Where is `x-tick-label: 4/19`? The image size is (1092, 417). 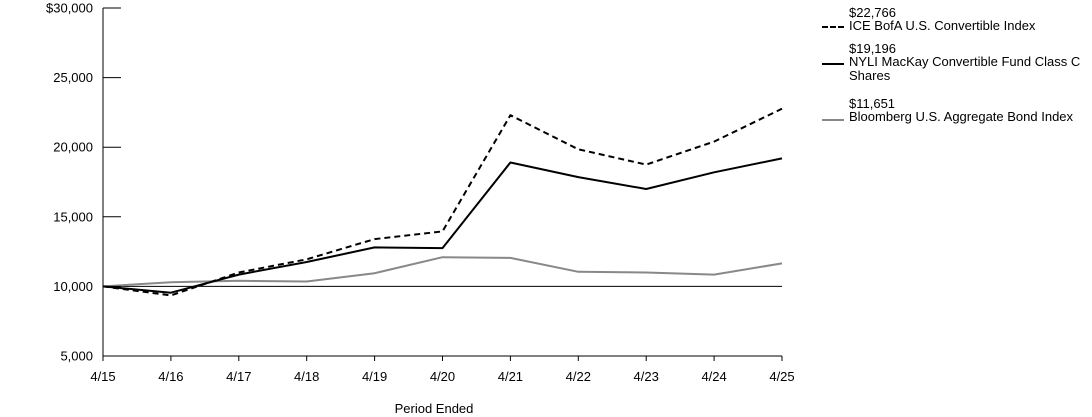
x-tick-label: 4/19 is located at coordinates (374, 376).